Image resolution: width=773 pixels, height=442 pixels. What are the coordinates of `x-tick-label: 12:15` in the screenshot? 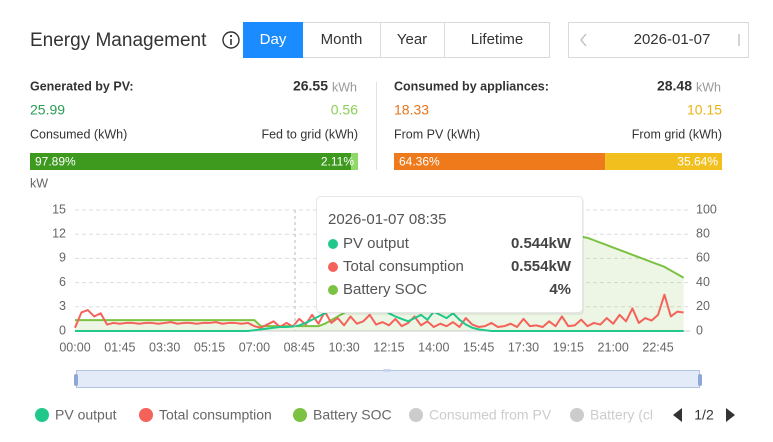 It's located at (388, 347).